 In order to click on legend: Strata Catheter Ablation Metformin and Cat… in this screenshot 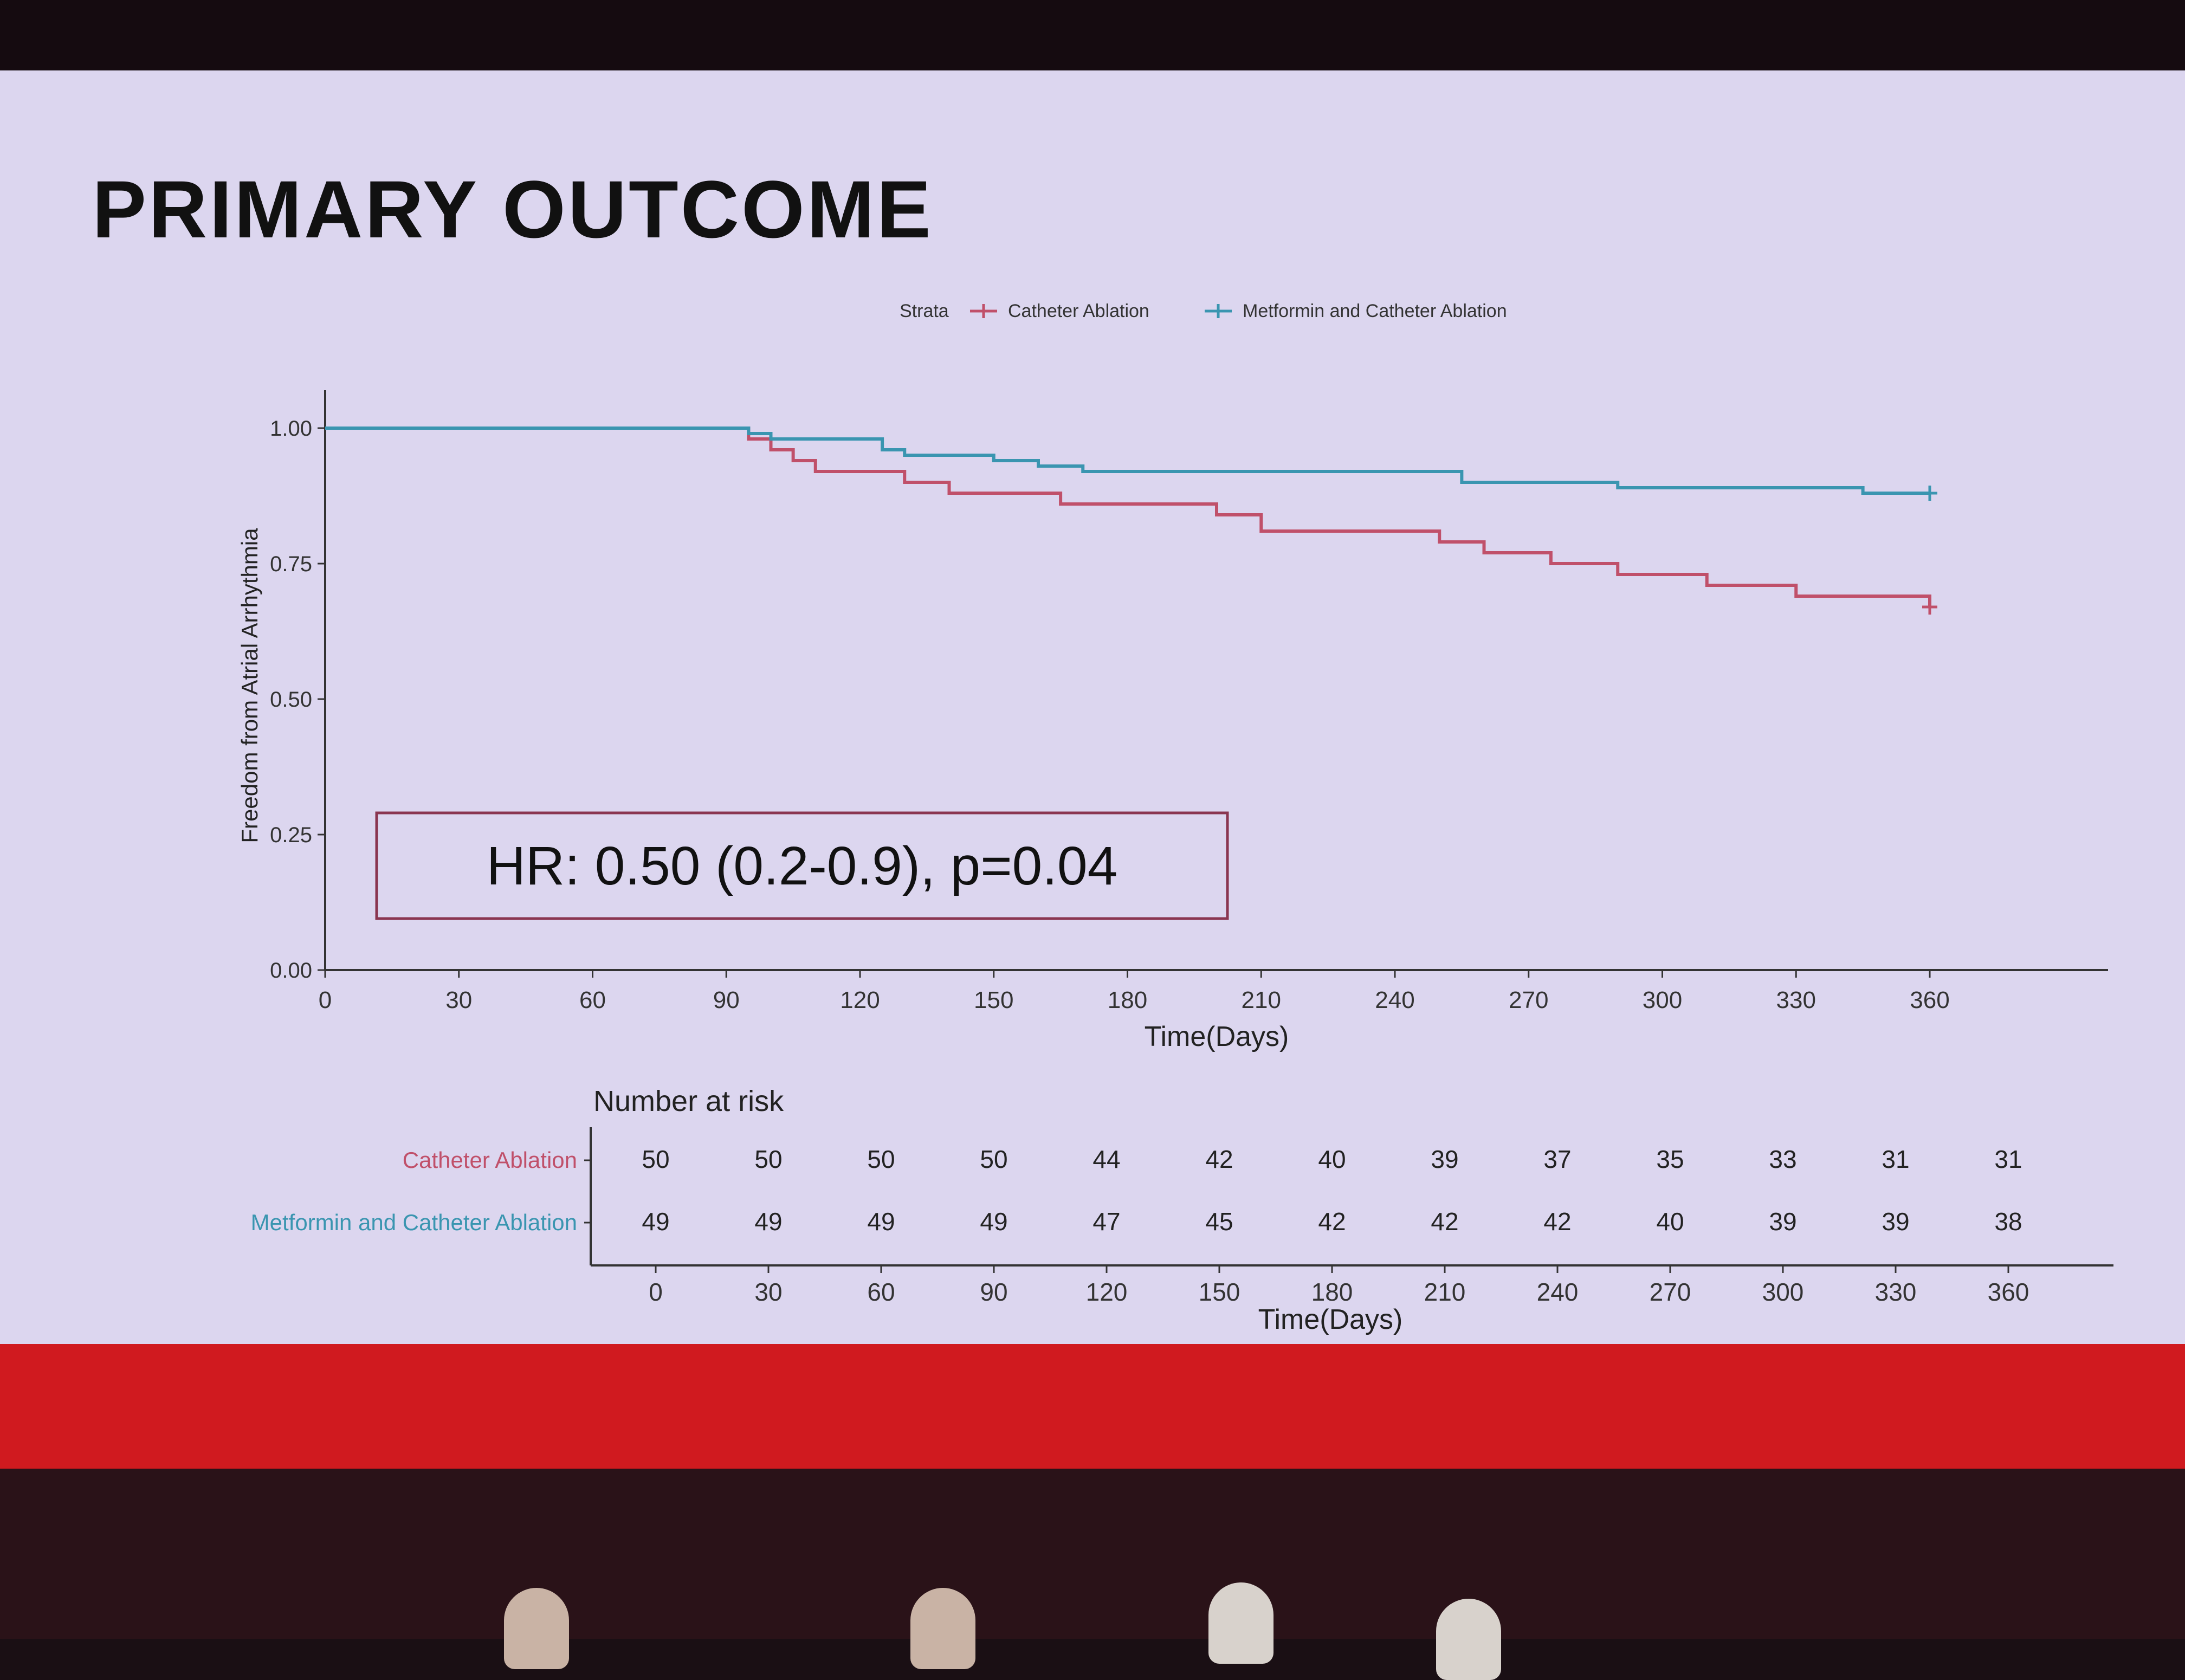, I will do `click(1203, 311)`.